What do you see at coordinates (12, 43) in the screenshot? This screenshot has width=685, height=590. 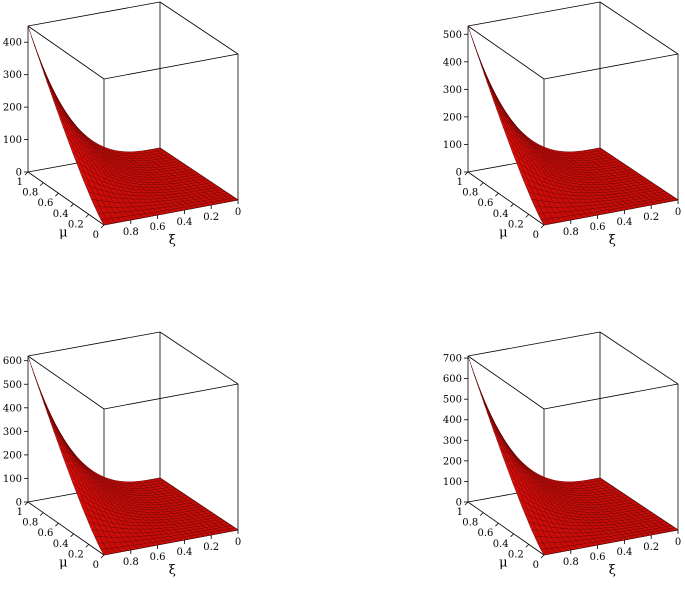 I see `plot1-z-tick-label: 400` at bounding box center [12, 43].